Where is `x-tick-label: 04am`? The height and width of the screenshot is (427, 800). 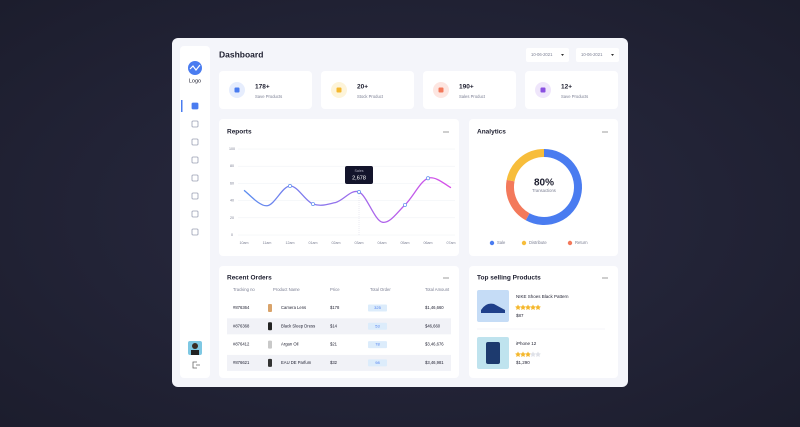
x-tick-label: 04am is located at coordinates (382, 243).